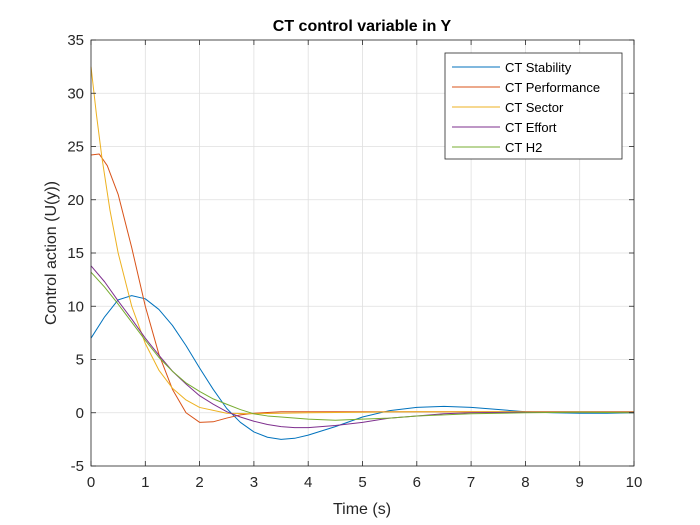 The height and width of the screenshot is (525, 700). Describe the element at coordinates (531, 127) in the screenshot. I see `legend-label: CT Effort` at that location.